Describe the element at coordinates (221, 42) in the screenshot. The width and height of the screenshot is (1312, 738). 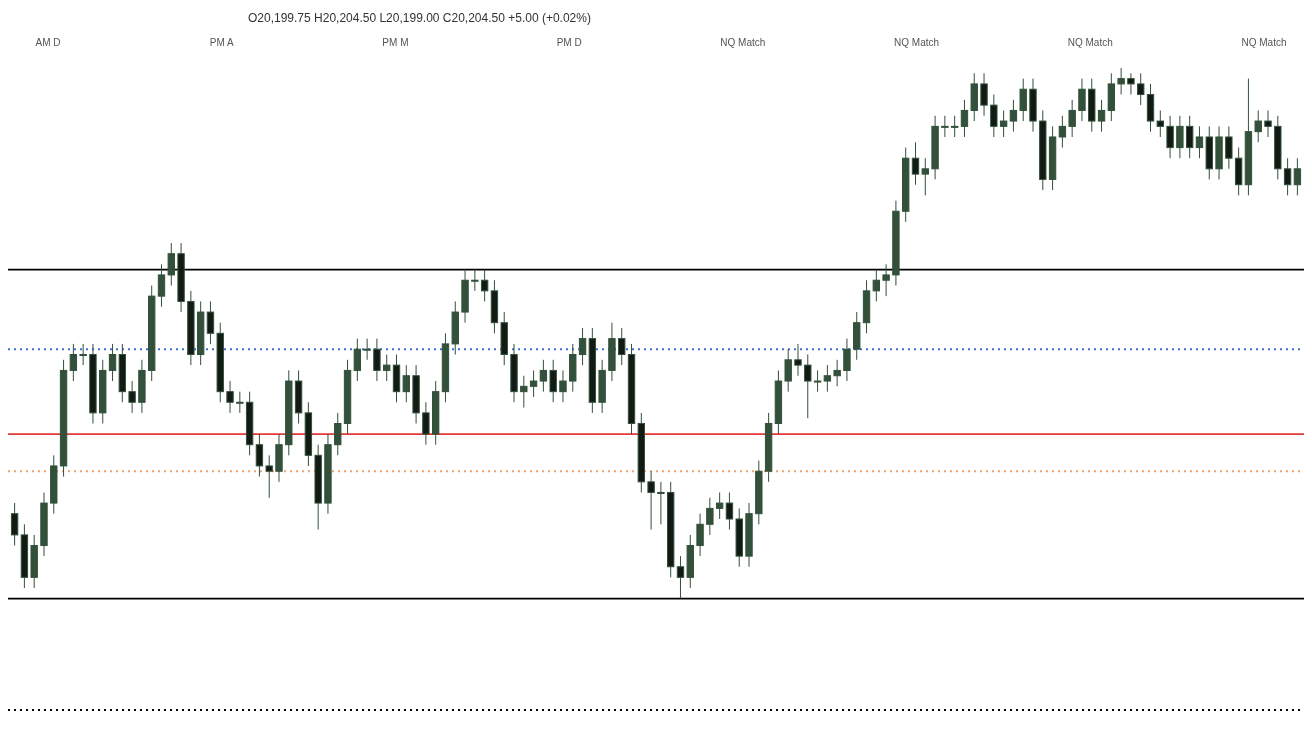
I see `text: PM A` at that location.